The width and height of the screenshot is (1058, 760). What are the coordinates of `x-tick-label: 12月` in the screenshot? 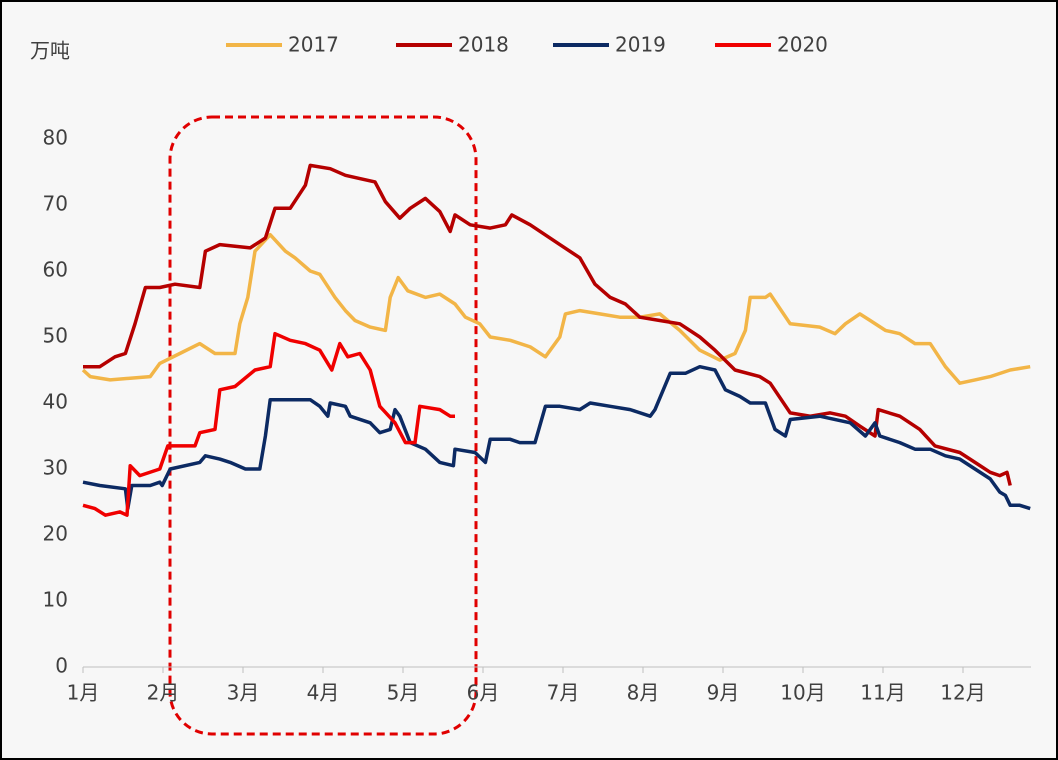 It's located at (962, 693).